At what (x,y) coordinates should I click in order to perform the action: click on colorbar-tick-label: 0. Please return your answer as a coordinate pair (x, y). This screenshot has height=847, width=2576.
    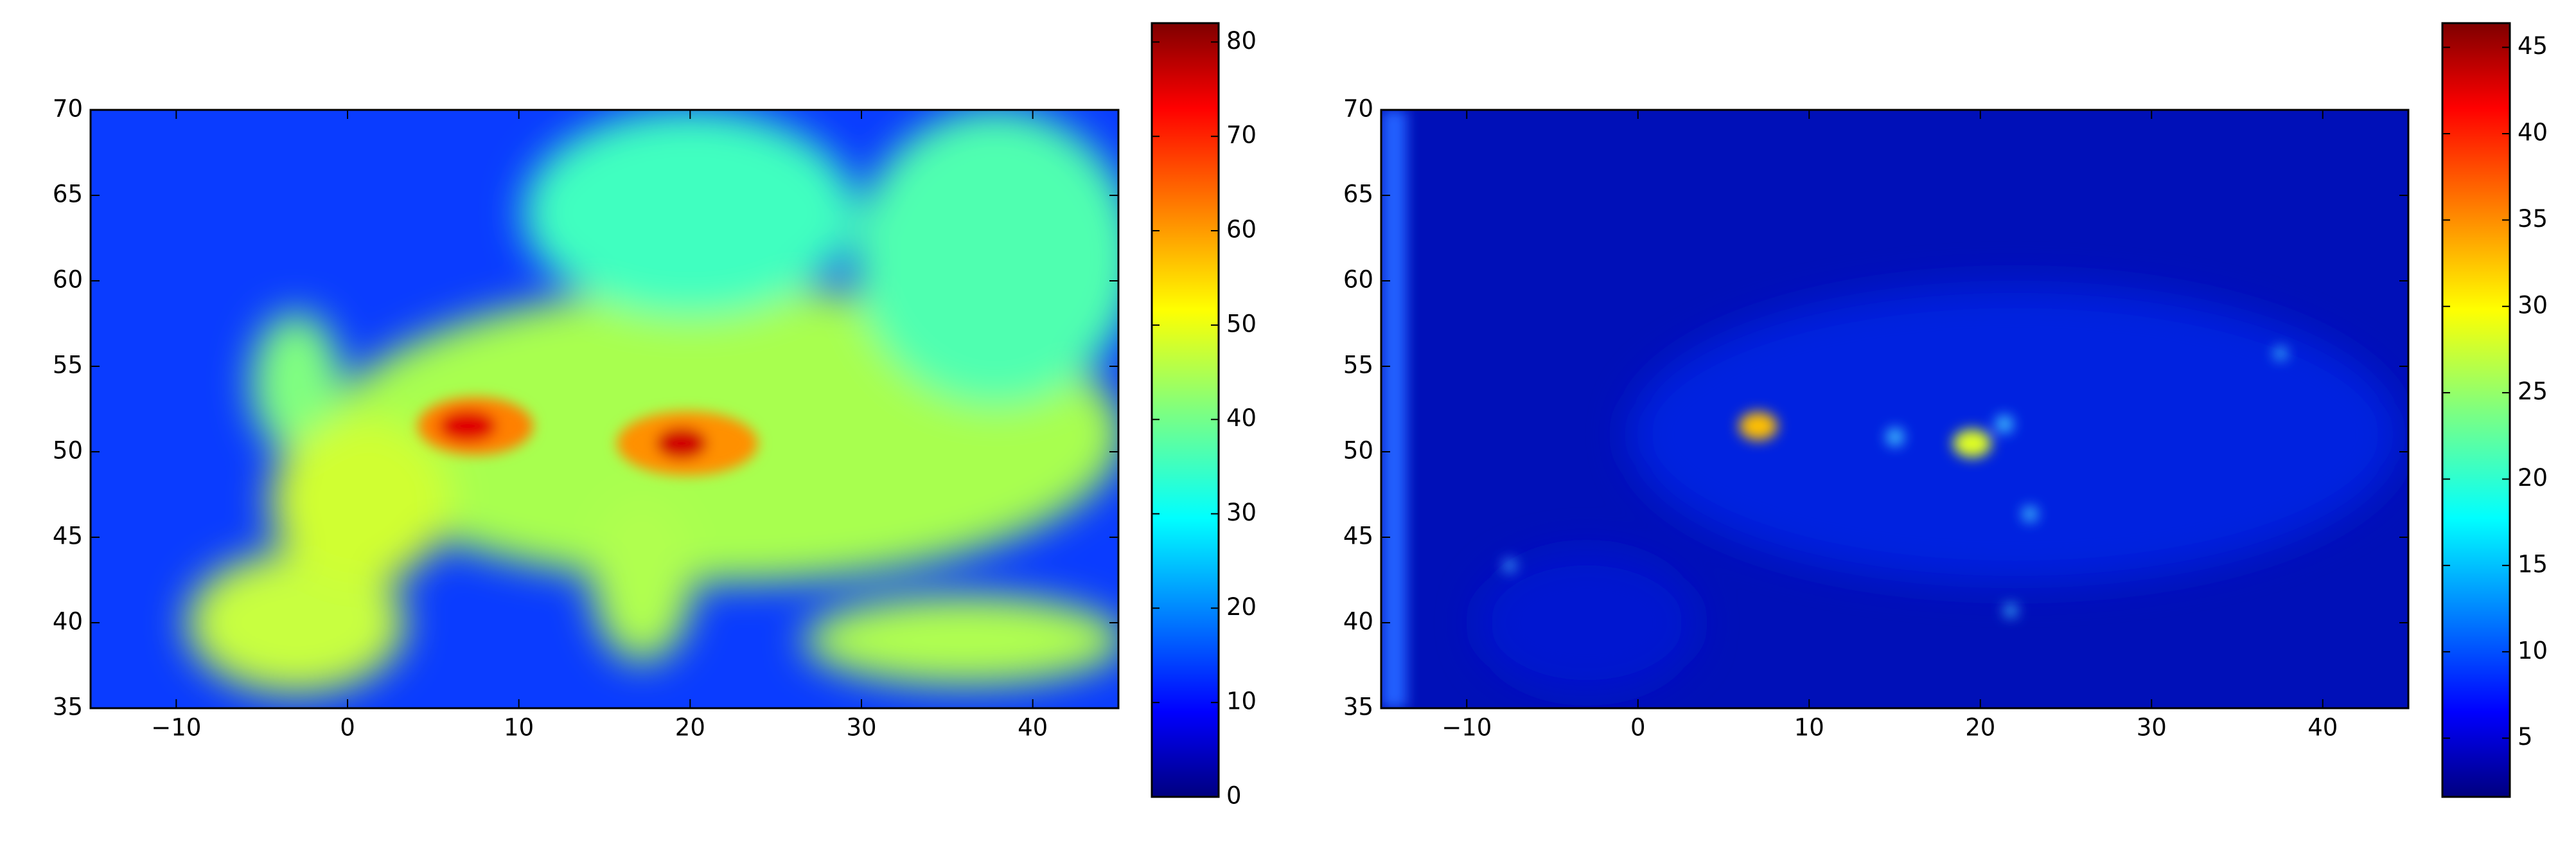
    Looking at the image, I should click on (1234, 796).